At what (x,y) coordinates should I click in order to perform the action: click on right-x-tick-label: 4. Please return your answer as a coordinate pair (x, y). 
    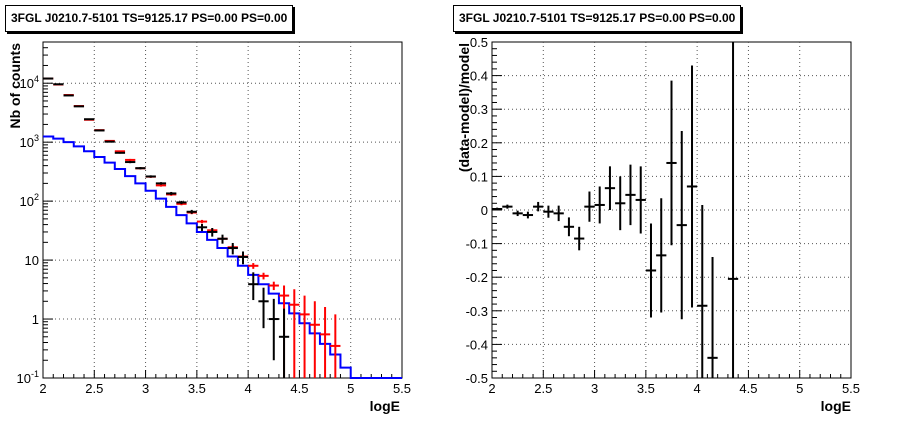
    Looking at the image, I should click on (697, 388).